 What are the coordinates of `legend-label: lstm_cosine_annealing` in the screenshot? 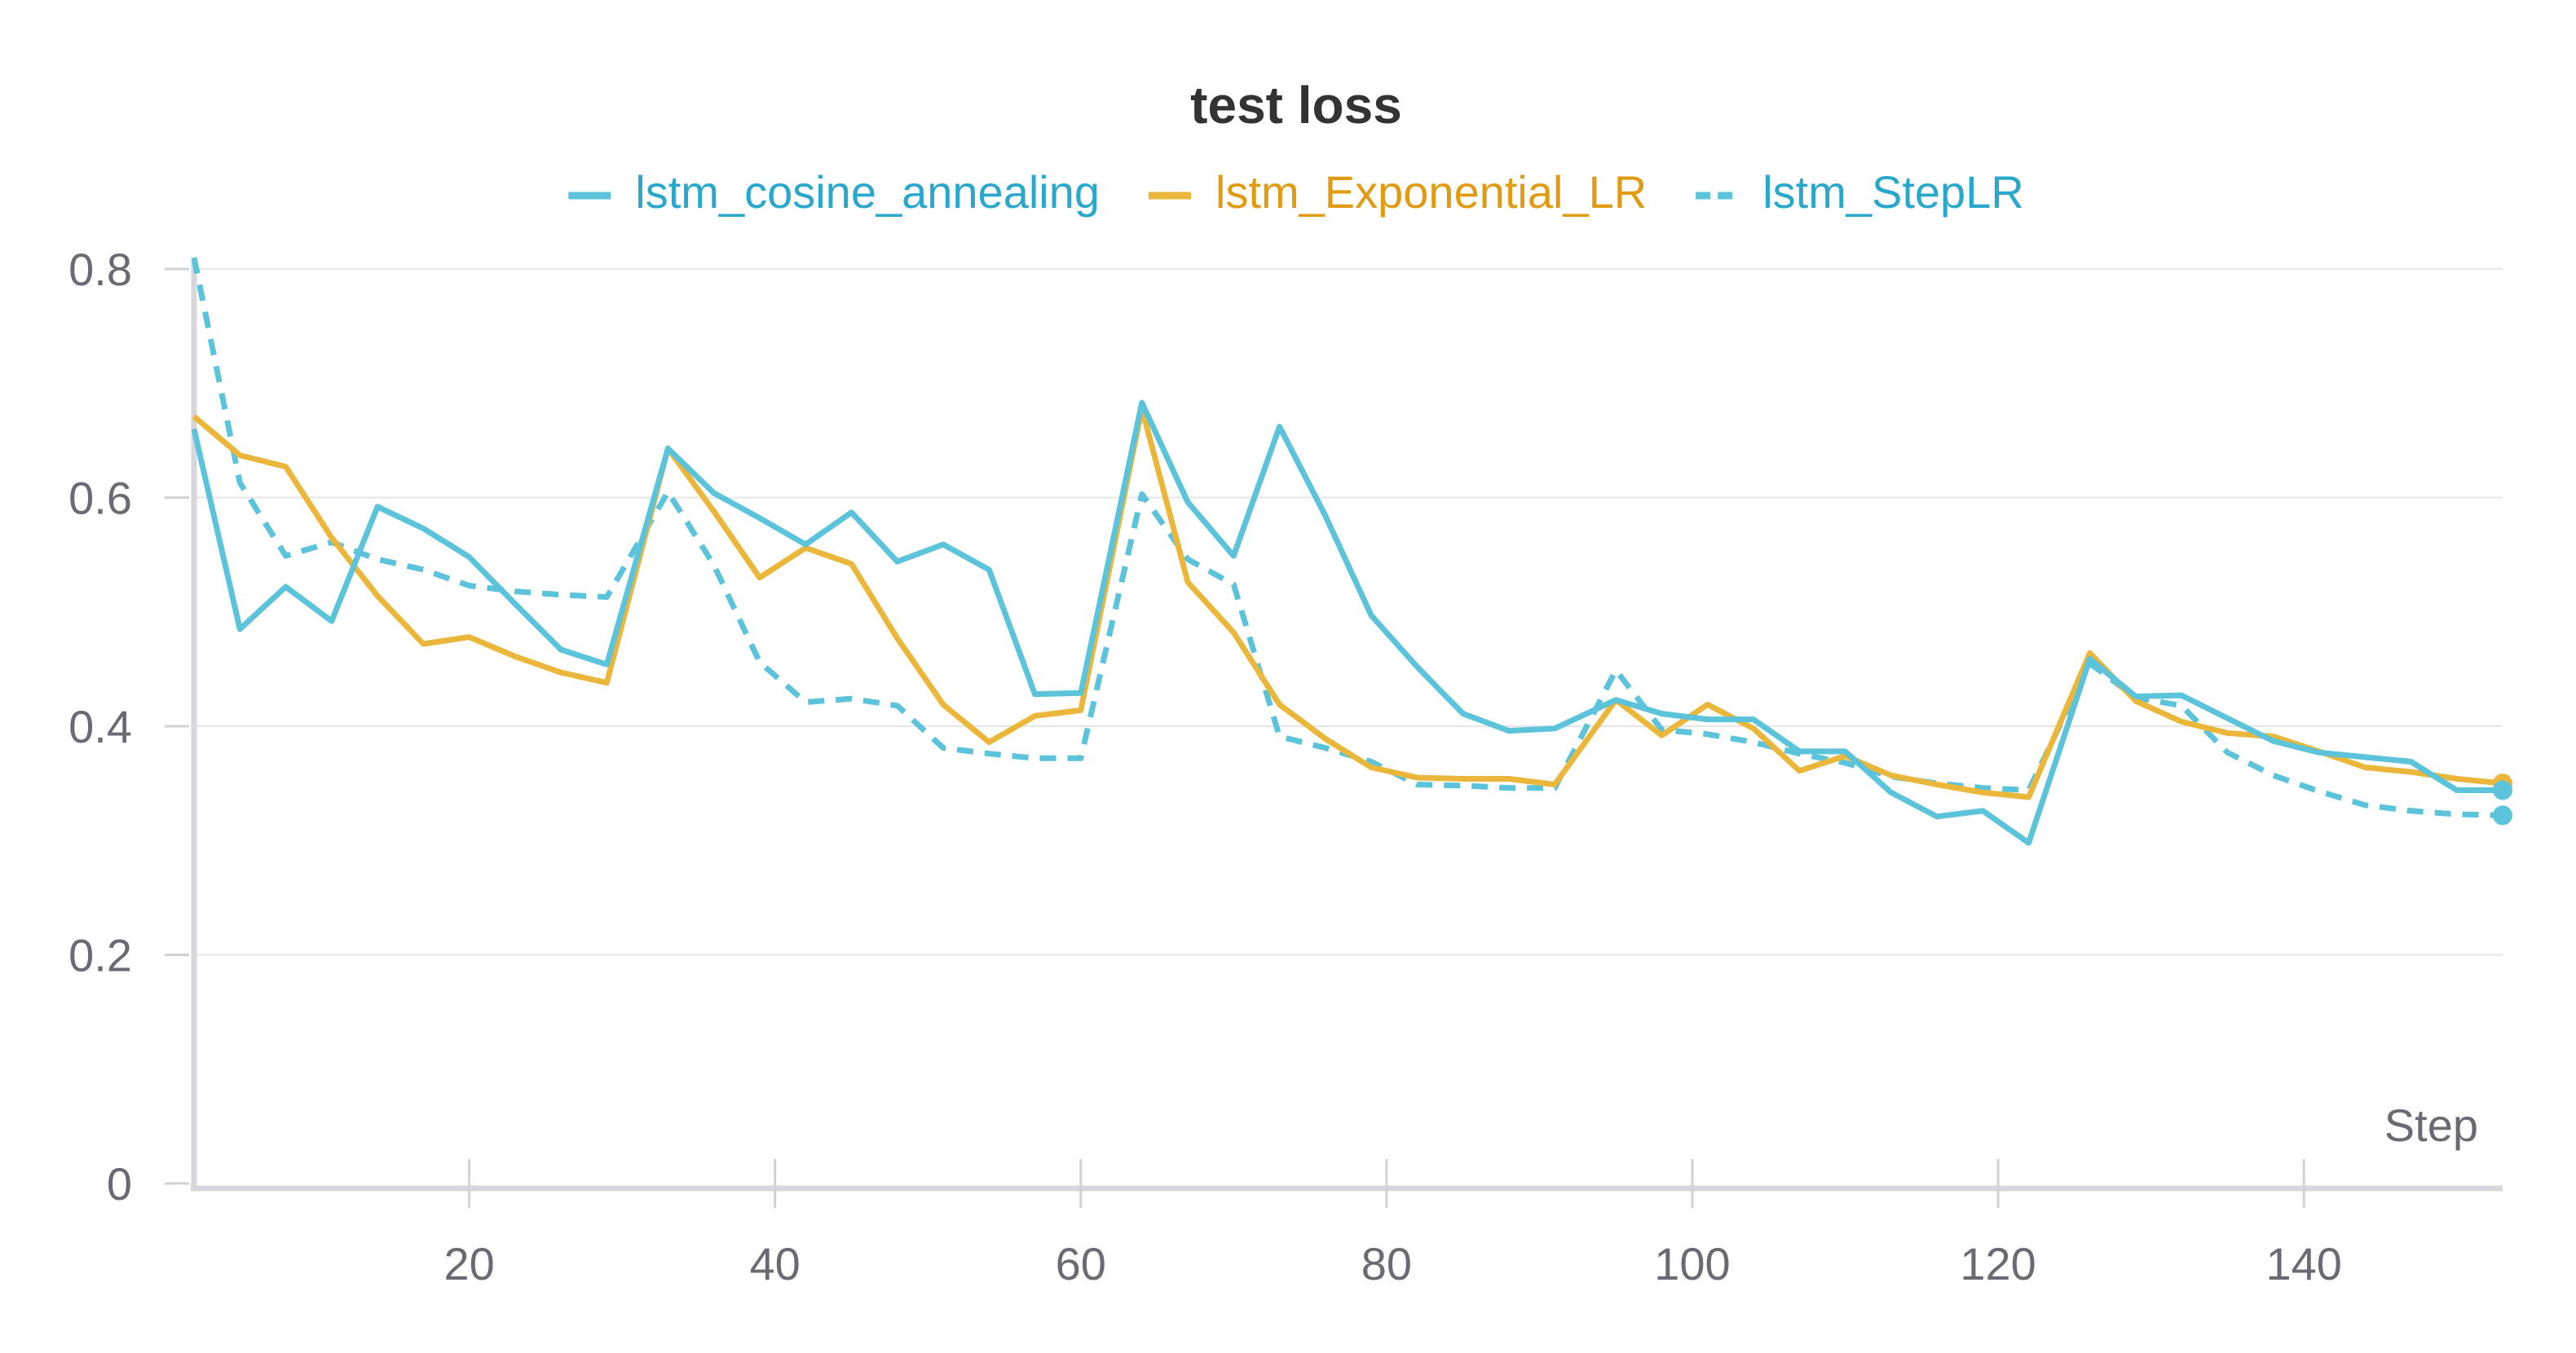 It's located at (867, 192).